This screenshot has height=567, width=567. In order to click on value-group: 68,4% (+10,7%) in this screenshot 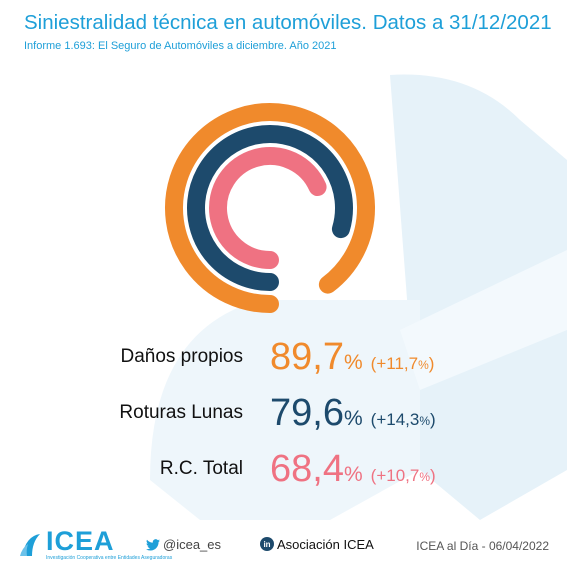, I will do `click(353, 469)`.